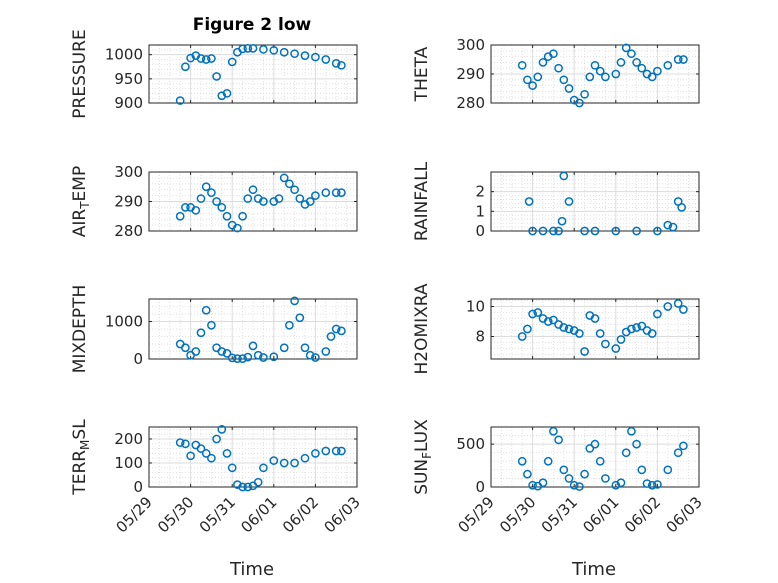 This screenshot has width=778, height=583. What do you see at coordinates (595, 201) in the screenshot?
I see `axes-box` at bounding box center [595, 201].